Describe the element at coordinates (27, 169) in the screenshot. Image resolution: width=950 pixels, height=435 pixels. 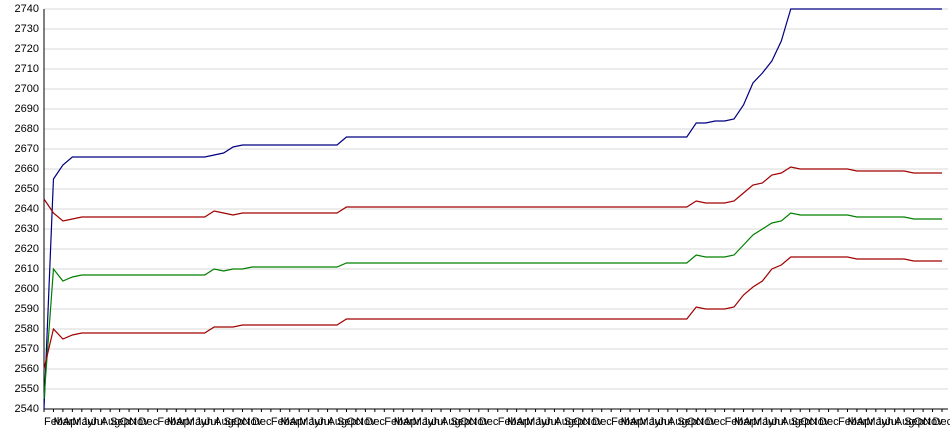
I see `y-tick-label: 2660` at that location.